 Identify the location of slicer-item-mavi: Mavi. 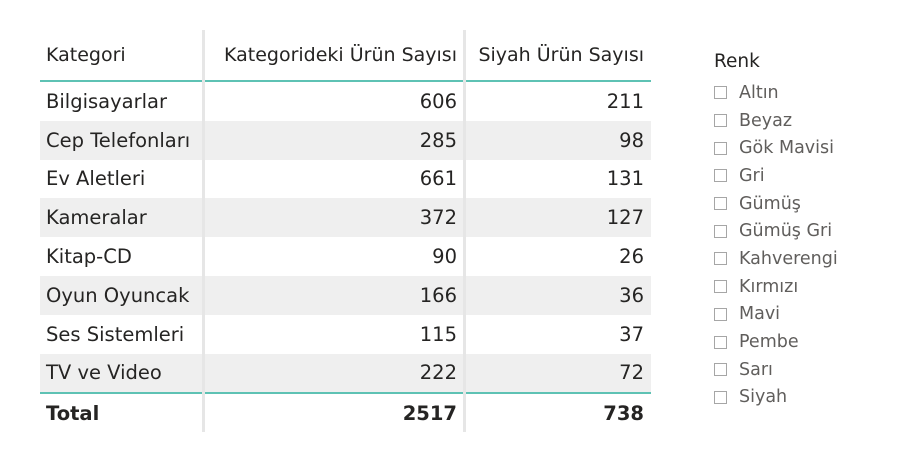
(801, 315).